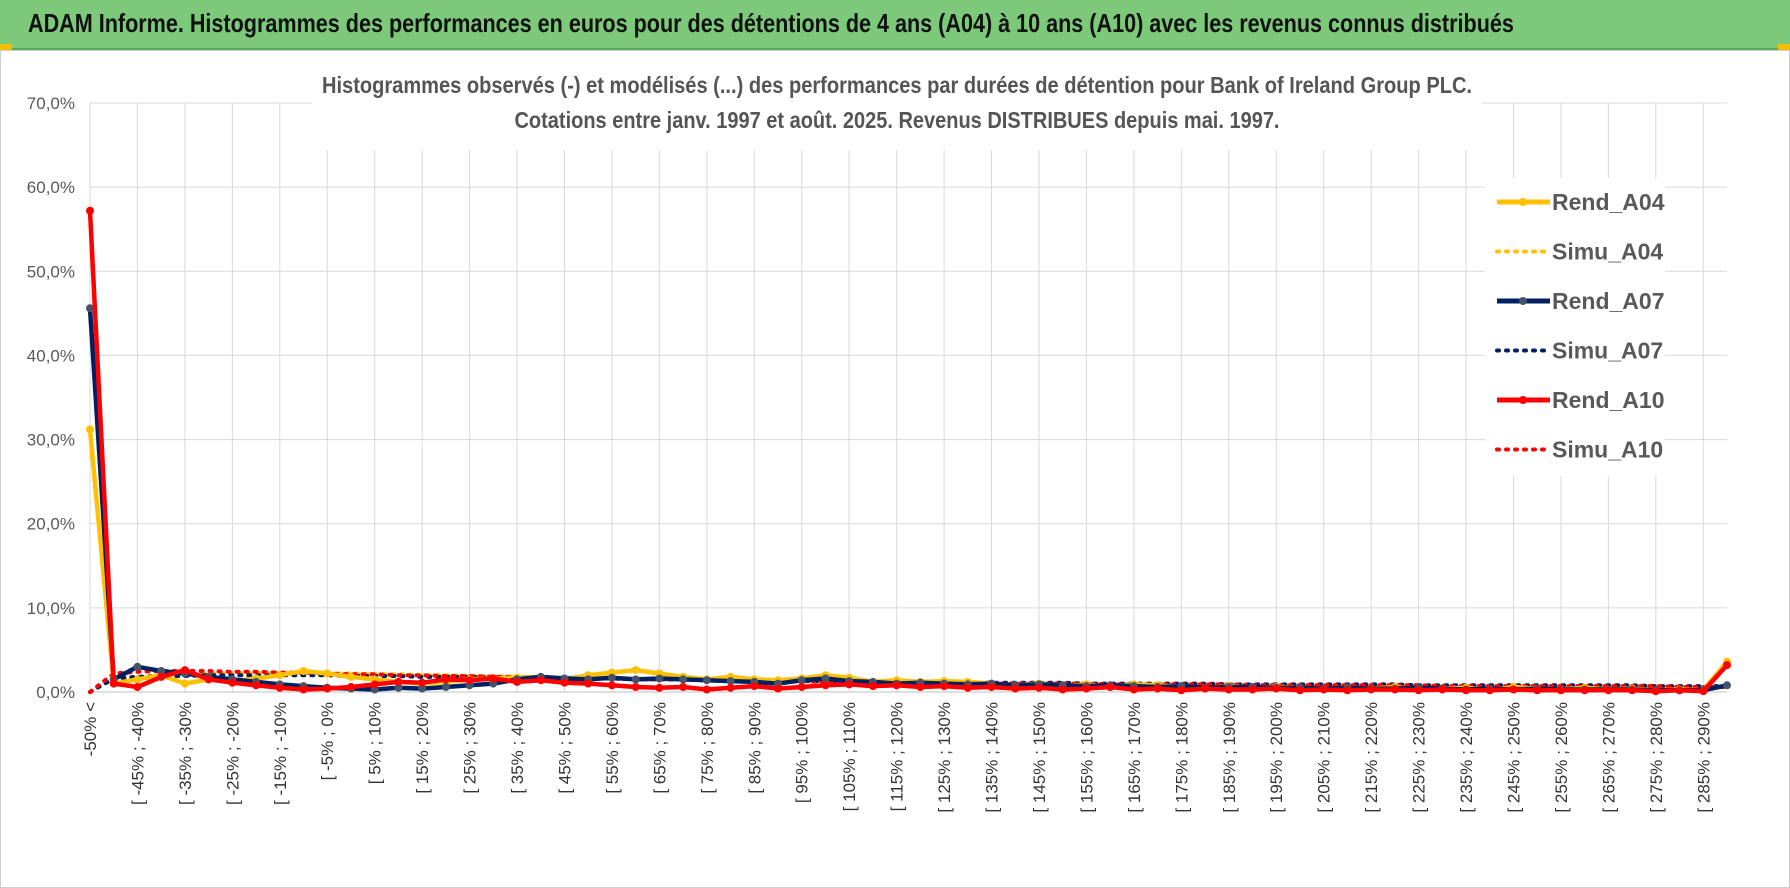  What do you see at coordinates (1575, 327) in the screenshot?
I see `legend-background` at bounding box center [1575, 327].